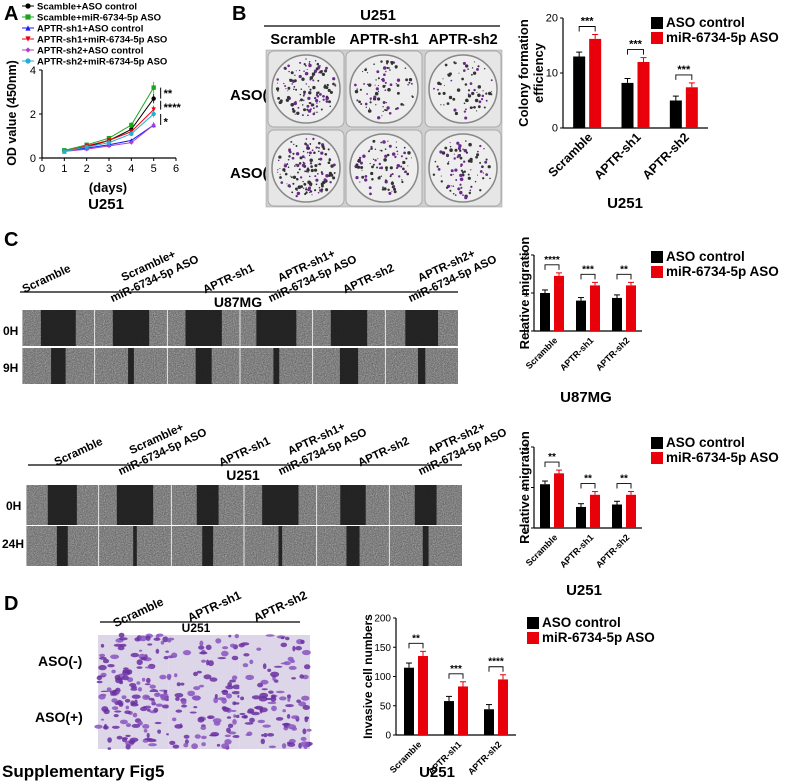 Image resolution: width=787 pixels, height=782 pixels. What do you see at coordinates (238, 302) in the screenshot?
I see `panel-c-top-cell-line: U87MG` at bounding box center [238, 302].